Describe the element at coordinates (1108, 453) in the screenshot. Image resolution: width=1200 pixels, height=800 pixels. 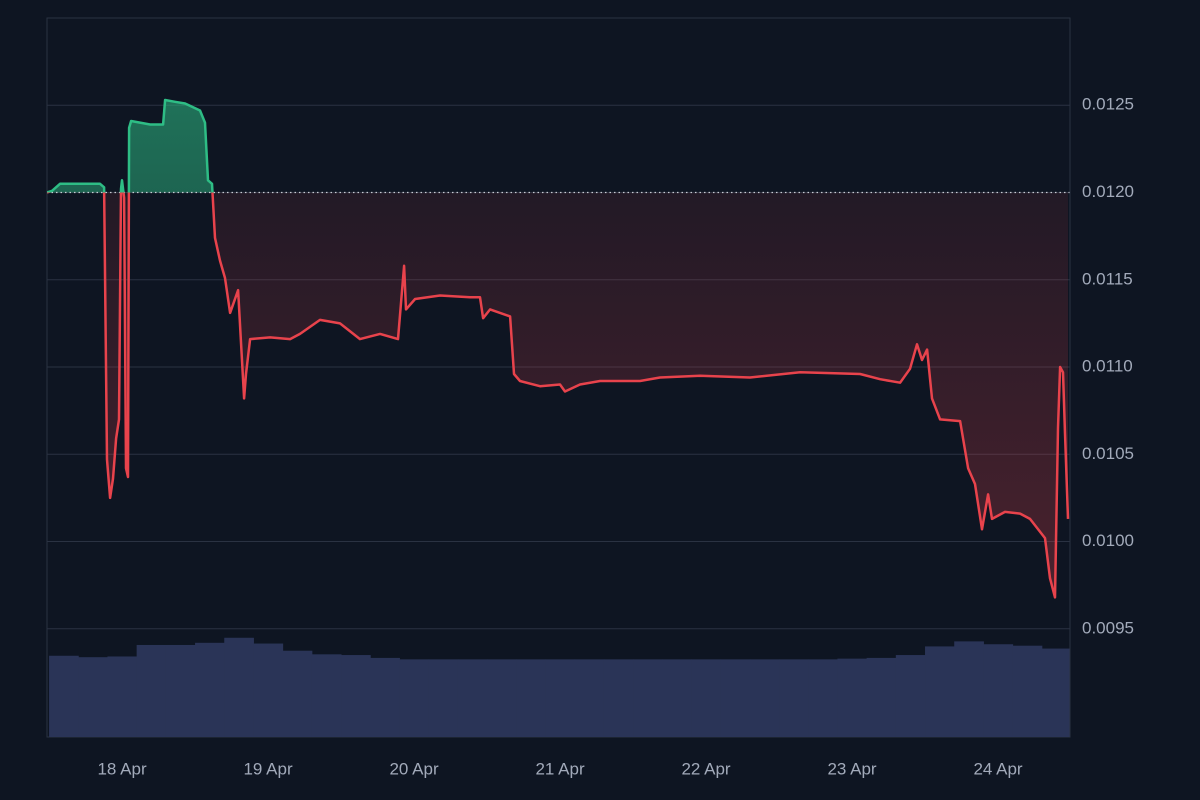
I see `y-tick-label: 0.0105` at that location.